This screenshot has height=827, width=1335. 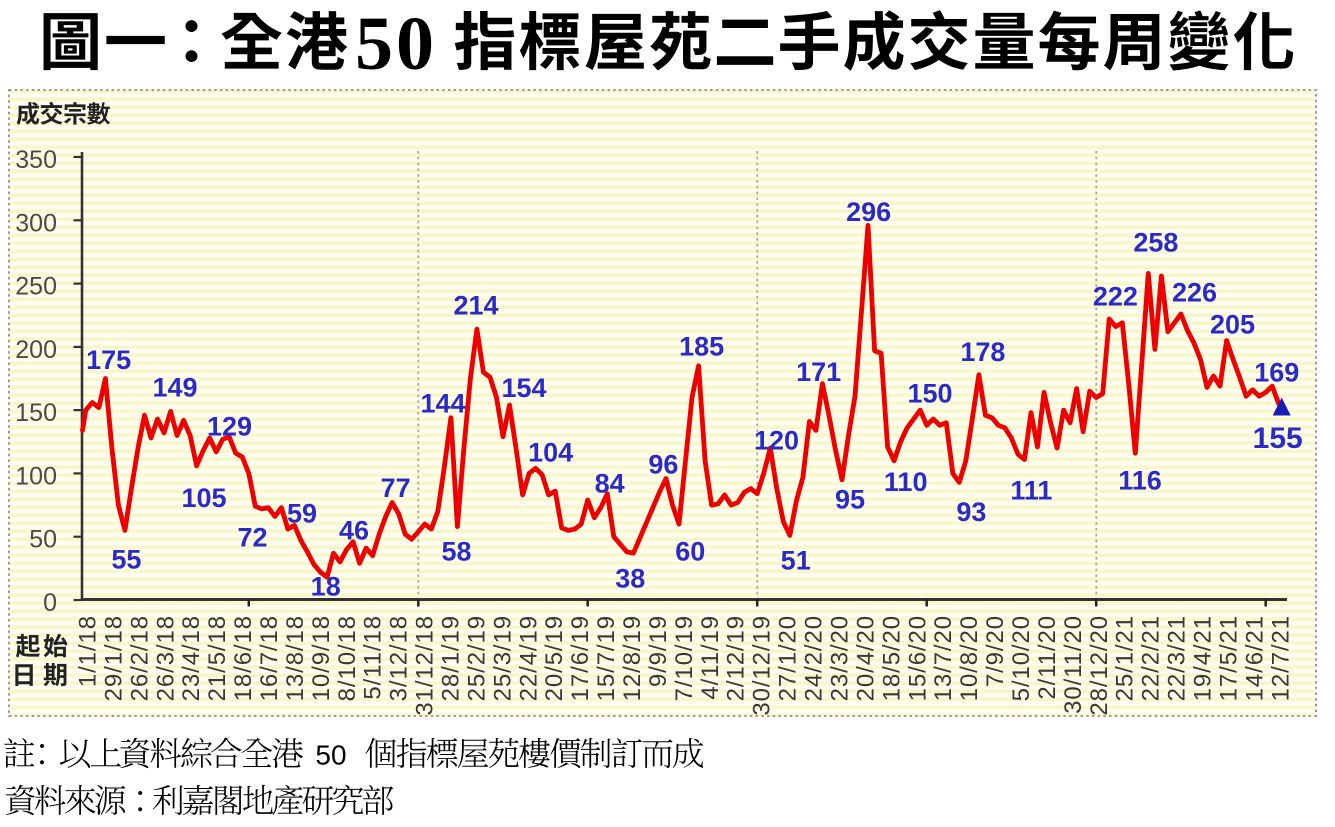 I want to click on svg-text: 129, so click(x=229, y=427).